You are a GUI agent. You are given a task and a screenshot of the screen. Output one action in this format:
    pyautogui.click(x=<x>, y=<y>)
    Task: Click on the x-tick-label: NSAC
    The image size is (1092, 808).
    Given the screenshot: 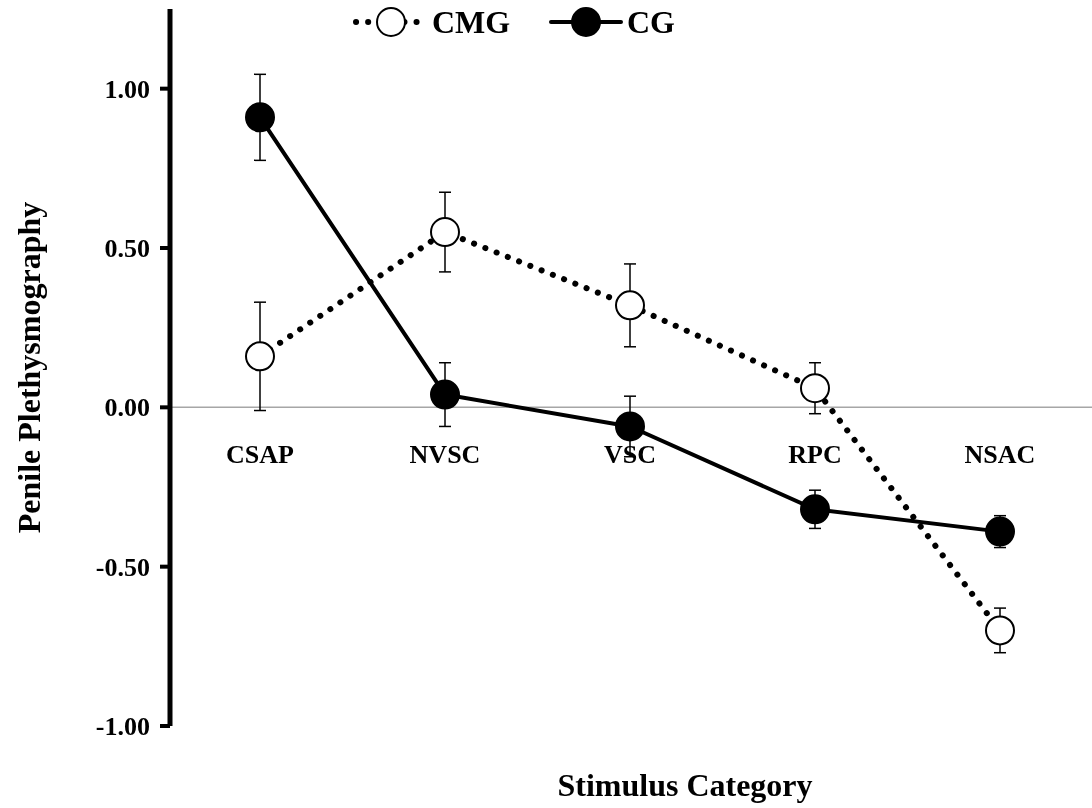 What is the action you would take?
    pyautogui.click(x=1000, y=455)
    